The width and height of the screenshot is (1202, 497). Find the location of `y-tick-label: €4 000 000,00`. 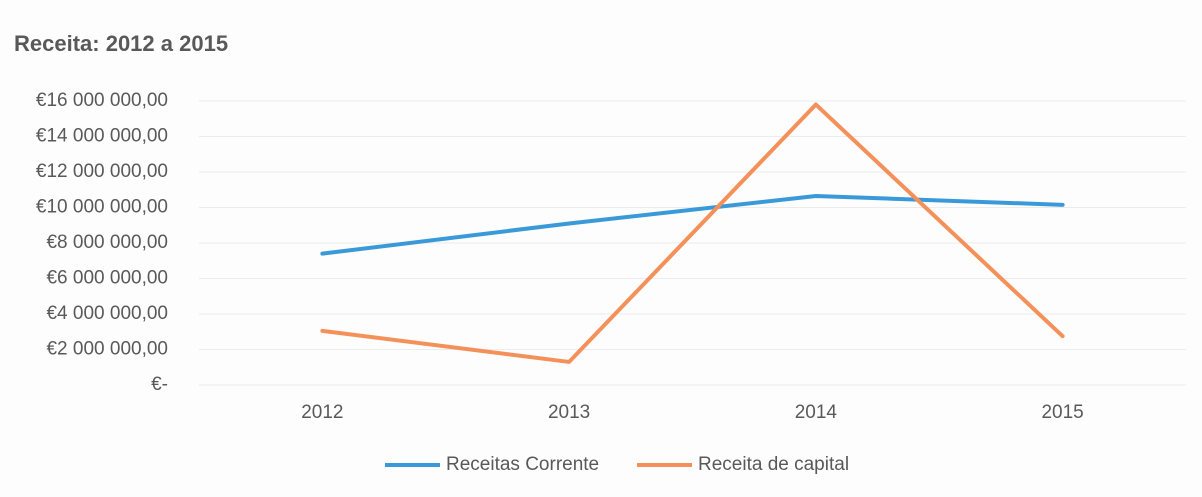

y-tick-label: €4 000 000,00 is located at coordinates (107, 313).